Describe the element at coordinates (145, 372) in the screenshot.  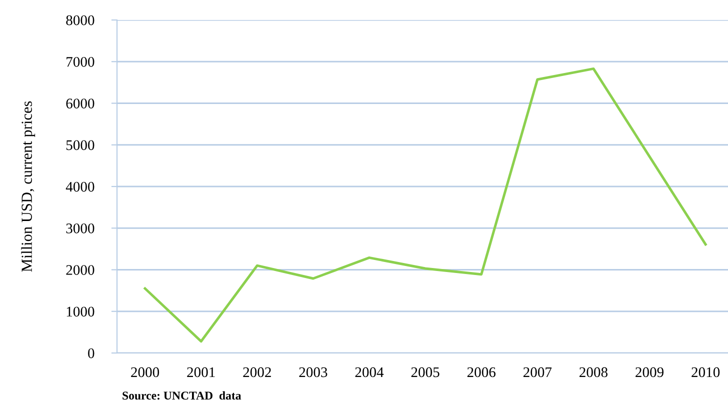
I see `x-tick-label: 2000` at that location.